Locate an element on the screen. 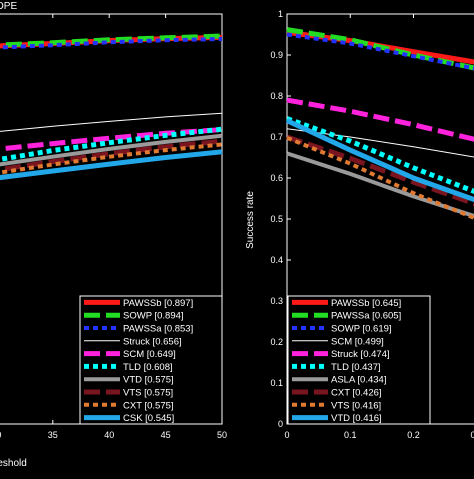 This screenshot has height=479, width=474. x-tick-label: 35 is located at coordinates (53, 435).